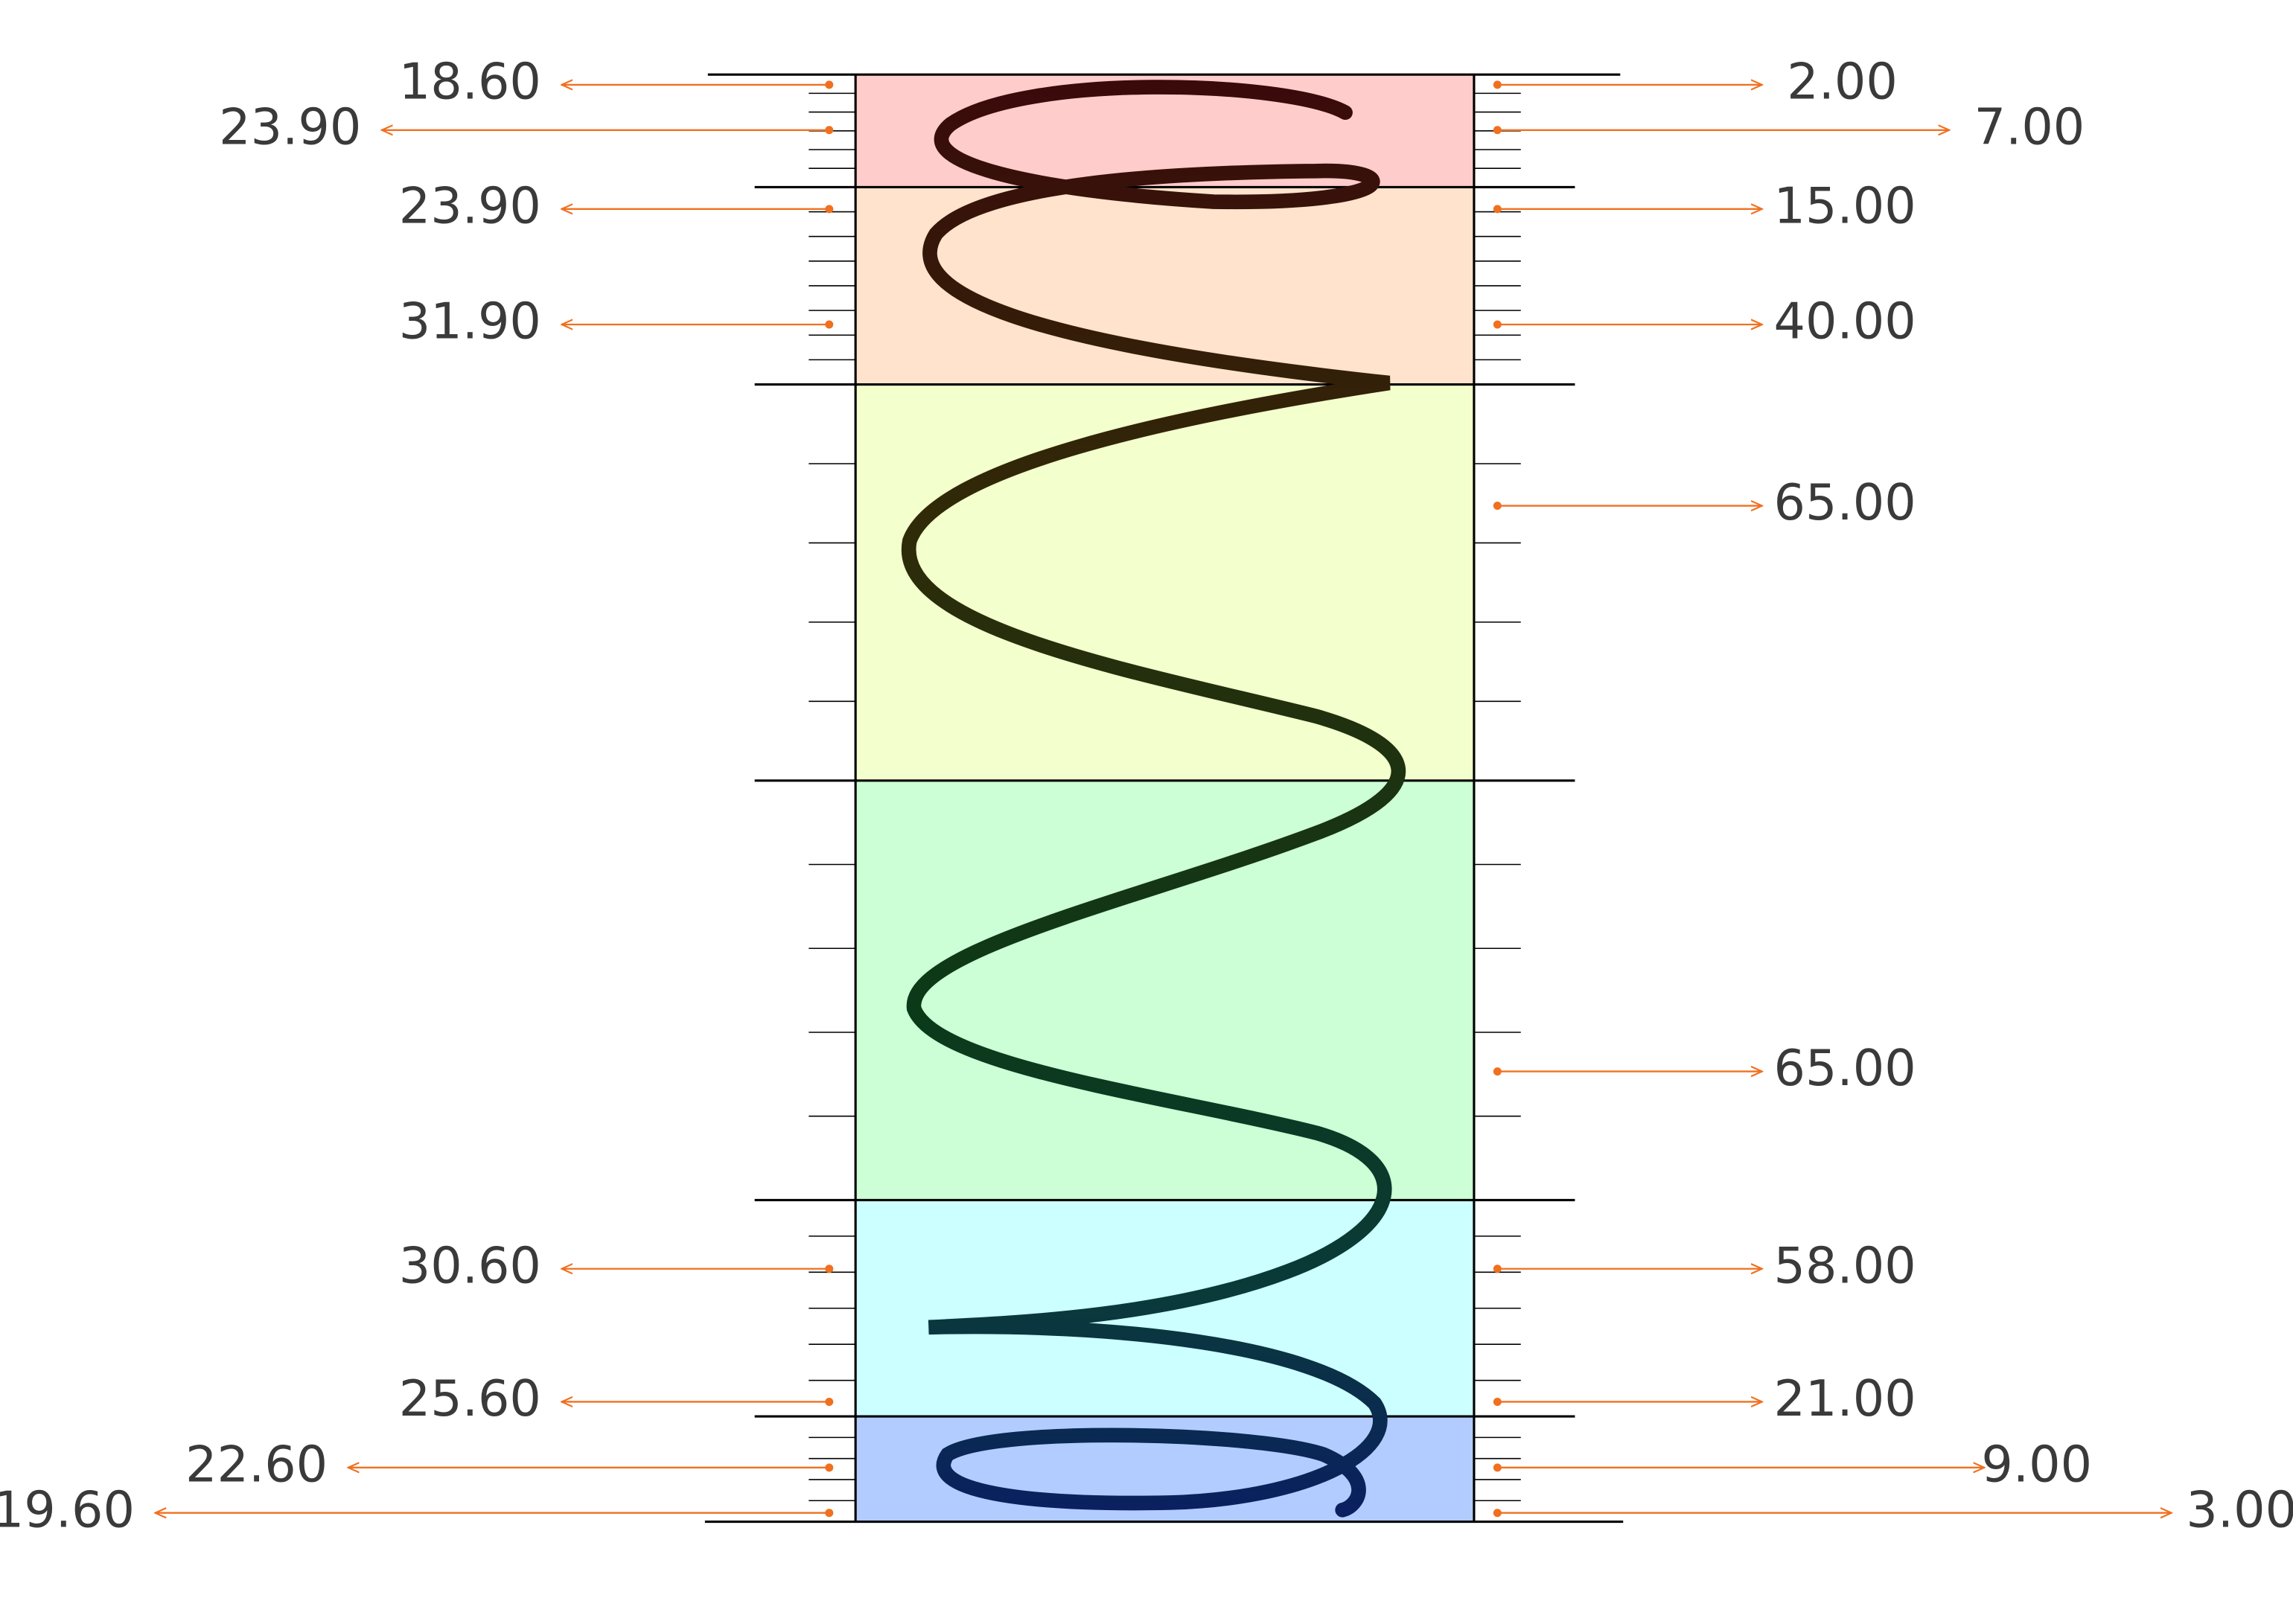 This screenshot has height=1624, width=2293. I want to click on left-label: 30.60, so click(470, 1265).